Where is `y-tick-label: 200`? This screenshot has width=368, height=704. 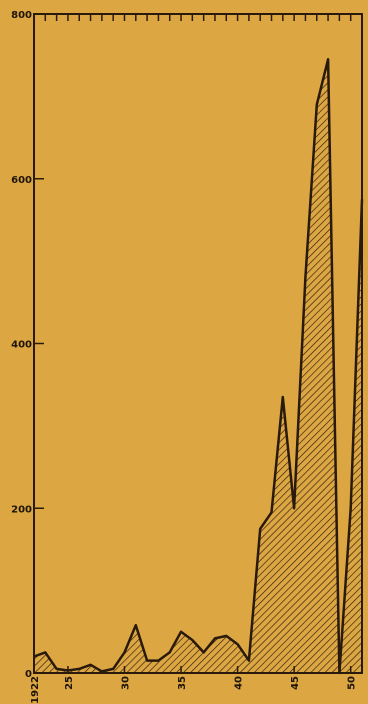
y-tick-label: 200 is located at coordinates (21, 509).